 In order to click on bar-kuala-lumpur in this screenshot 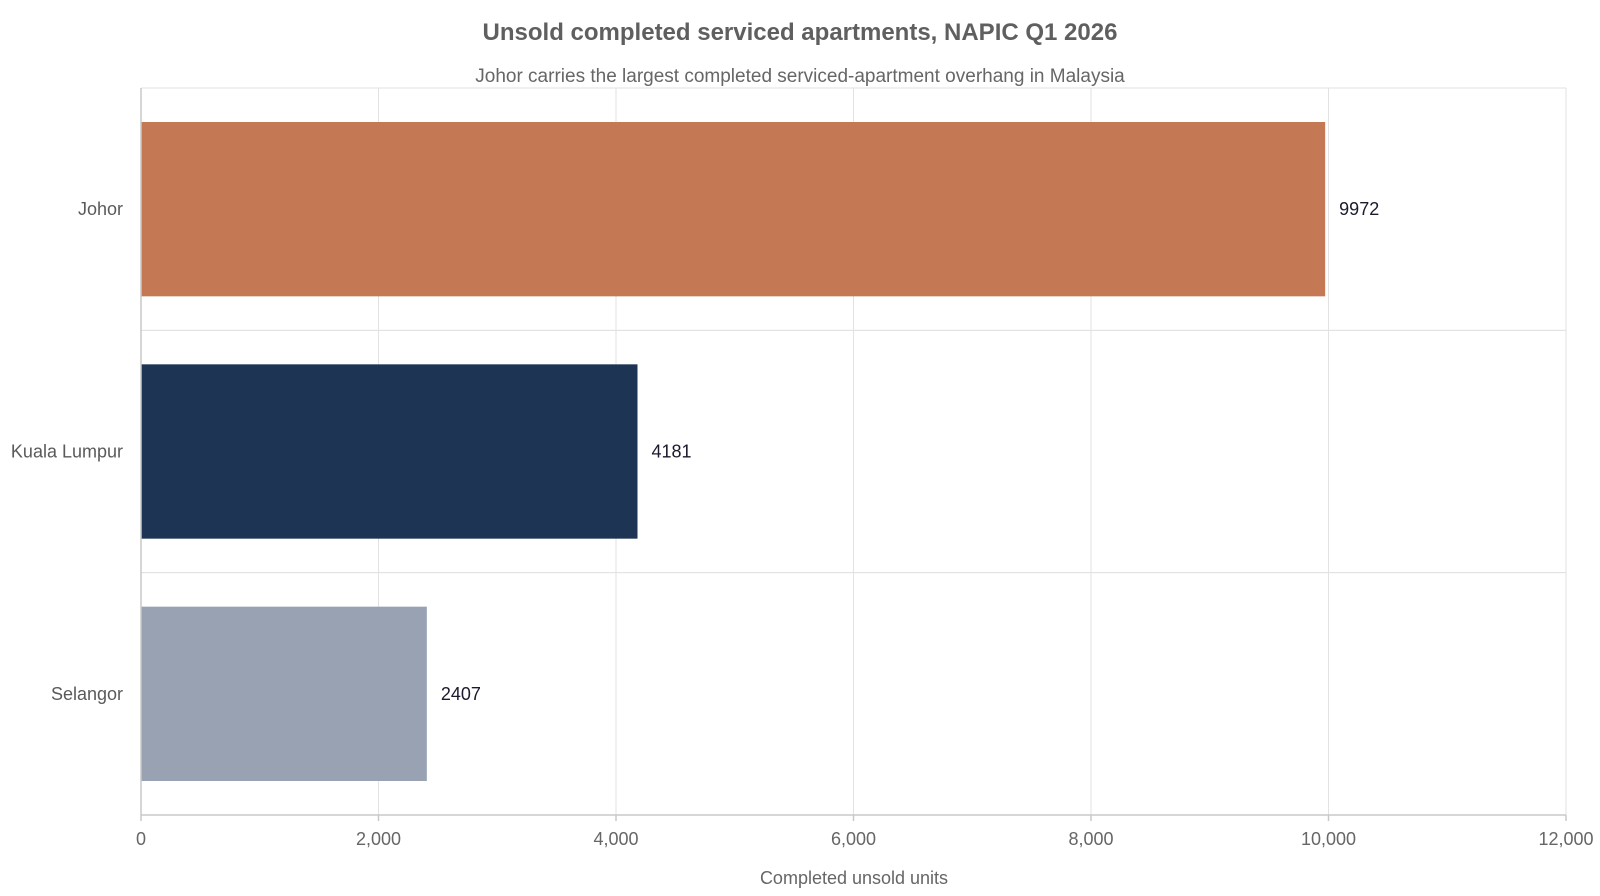, I will do `click(389, 451)`.